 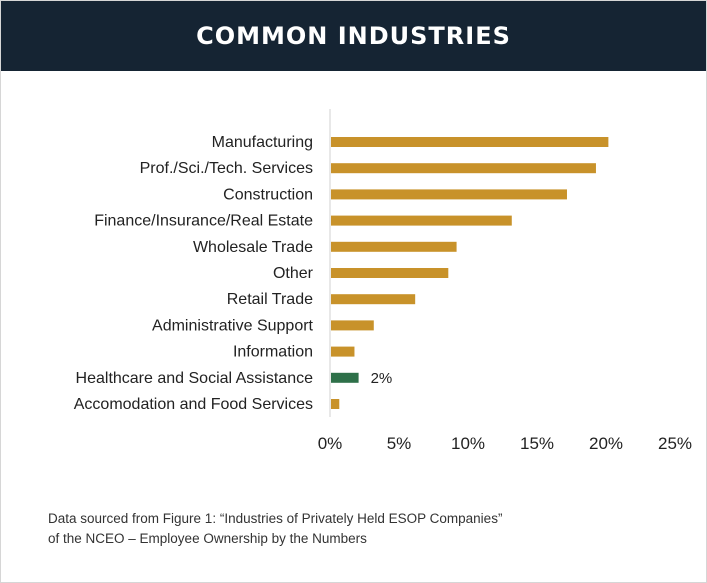 I want to click on x-tick-label: 15%, so click(x=537, y=443).